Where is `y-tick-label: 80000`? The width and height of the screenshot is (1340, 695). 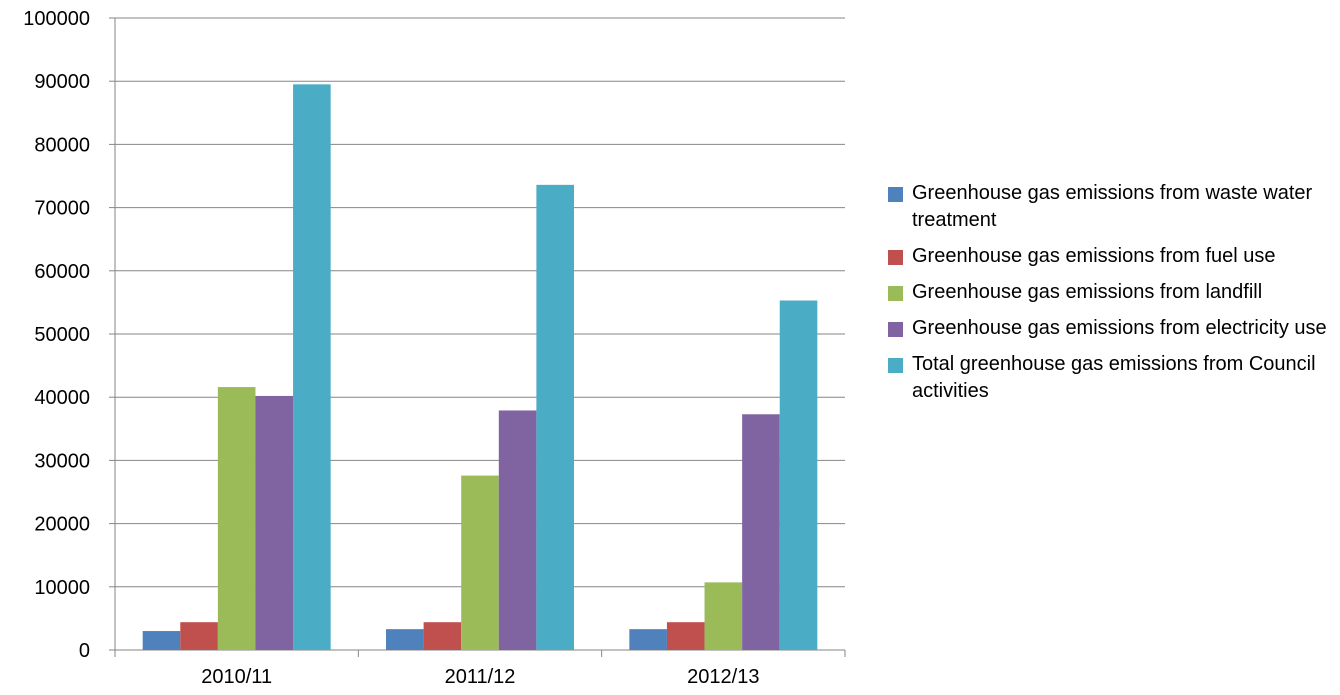
y-tick-label: 80000 is located at coordinates (62, 145).